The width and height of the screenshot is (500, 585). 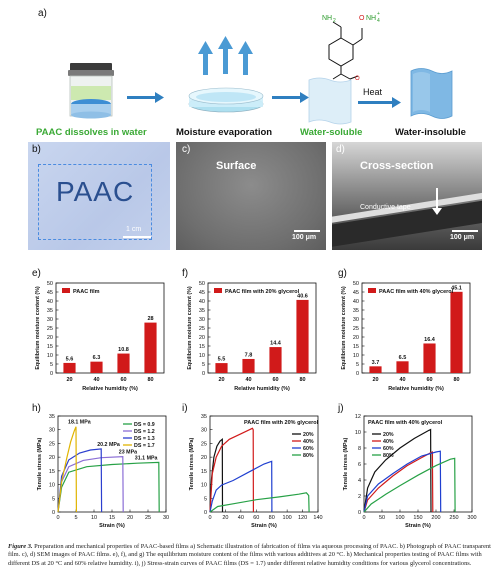 I want to click on x-tick-label: 120, so click(x=302, y=518).